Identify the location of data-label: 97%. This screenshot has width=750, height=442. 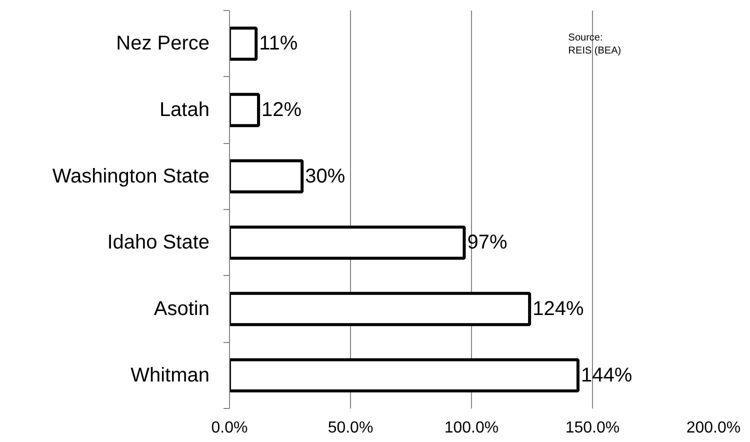
(487, 243).